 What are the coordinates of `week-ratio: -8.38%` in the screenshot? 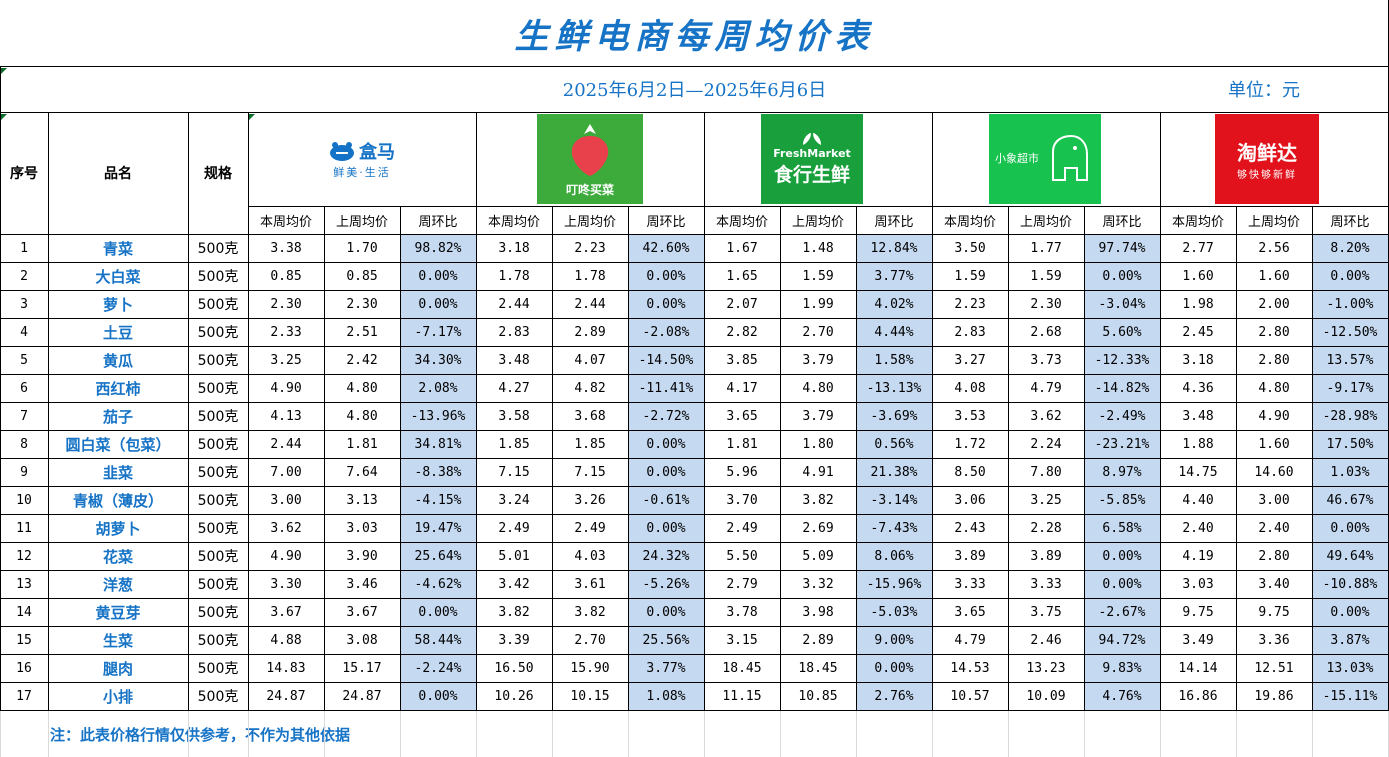 It's located at (438, 472).